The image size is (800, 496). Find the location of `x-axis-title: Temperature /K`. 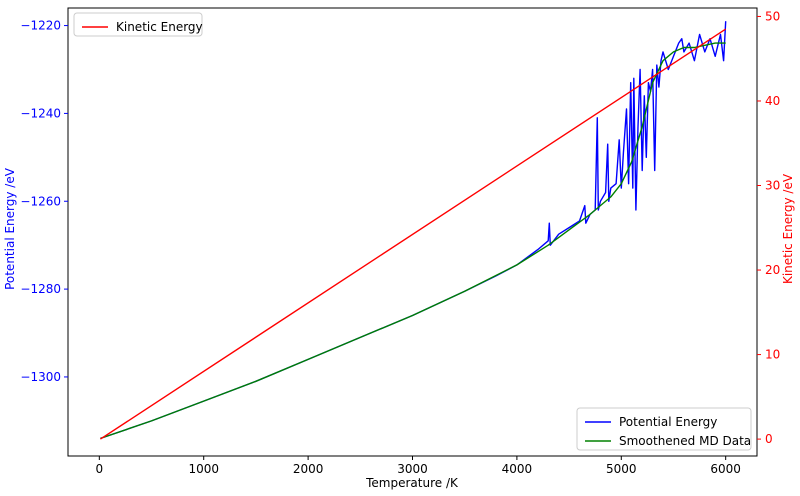

x-axis-title: Temperature /K is located at coordinates (412, 483).